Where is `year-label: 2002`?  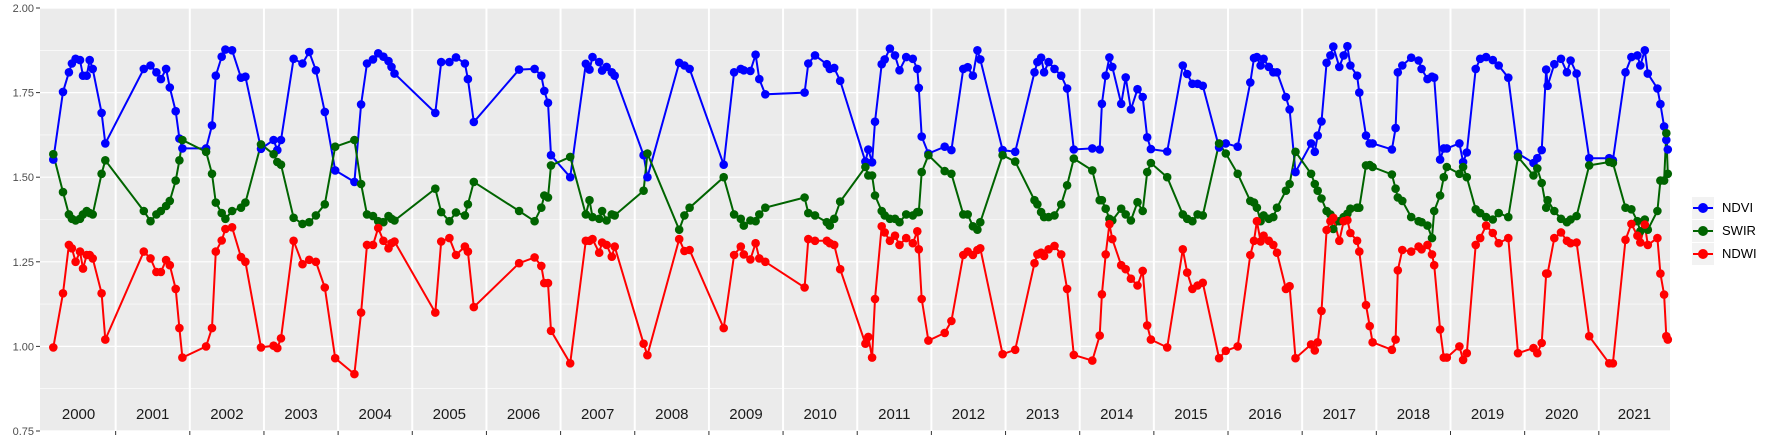 year-label: 2002 is located at coordinates (226, 414).